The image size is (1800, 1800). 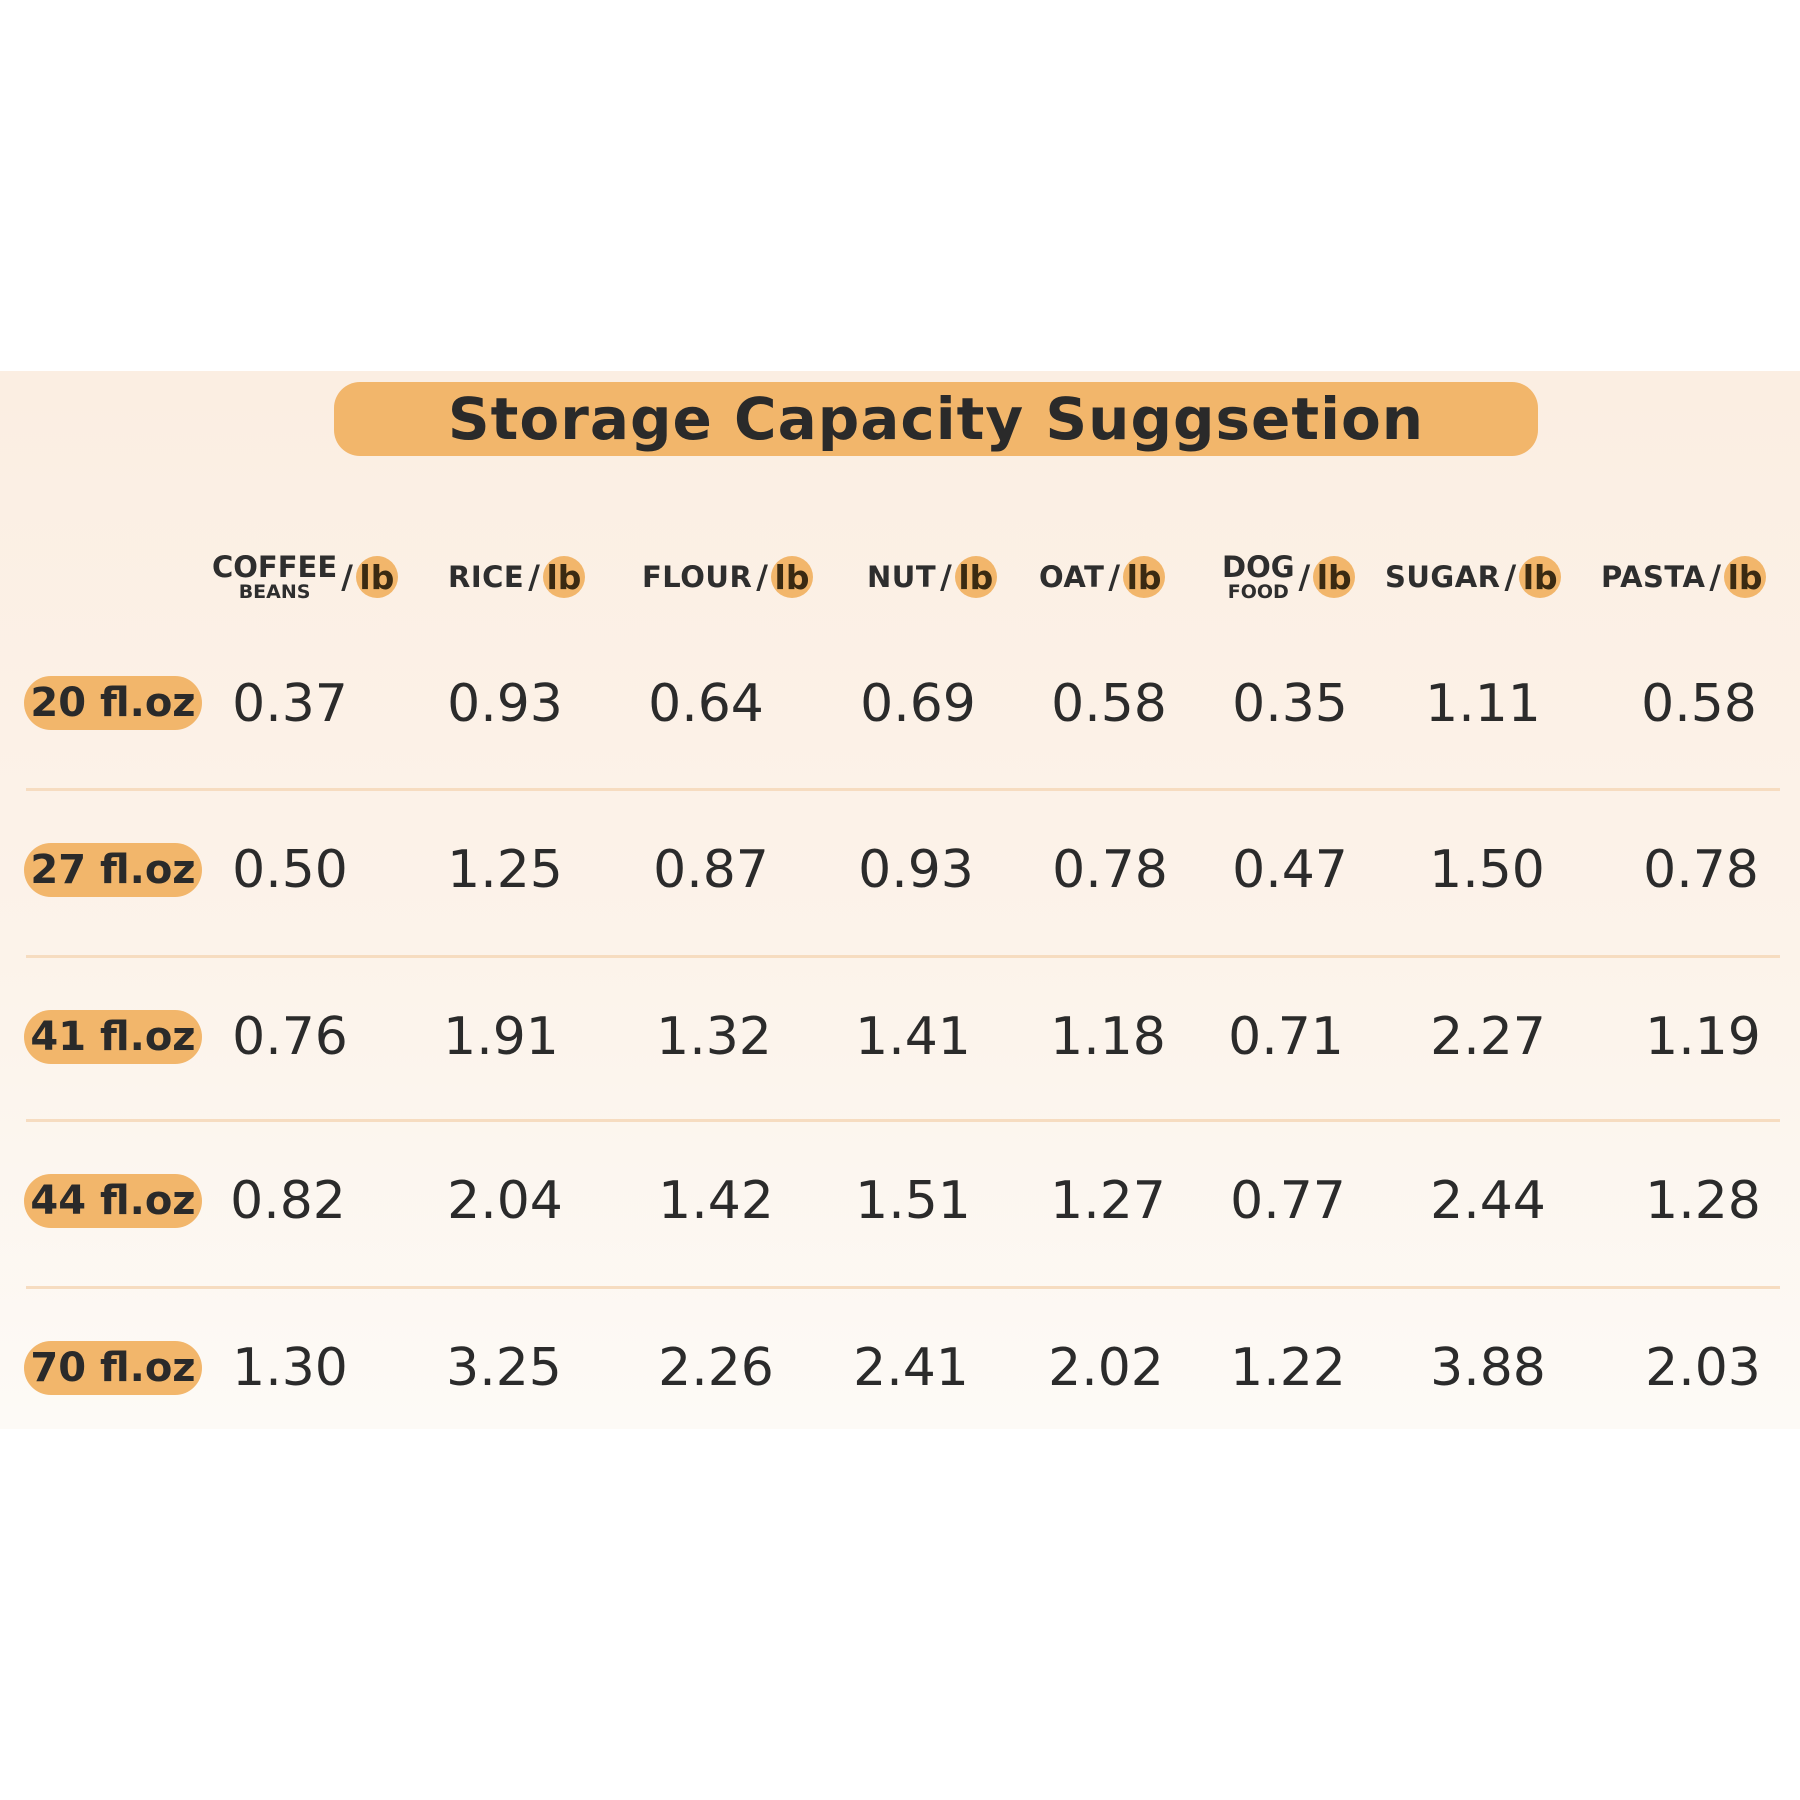 I want to click on column-header-subtext: FOOD, so click(x=1258, y=591).